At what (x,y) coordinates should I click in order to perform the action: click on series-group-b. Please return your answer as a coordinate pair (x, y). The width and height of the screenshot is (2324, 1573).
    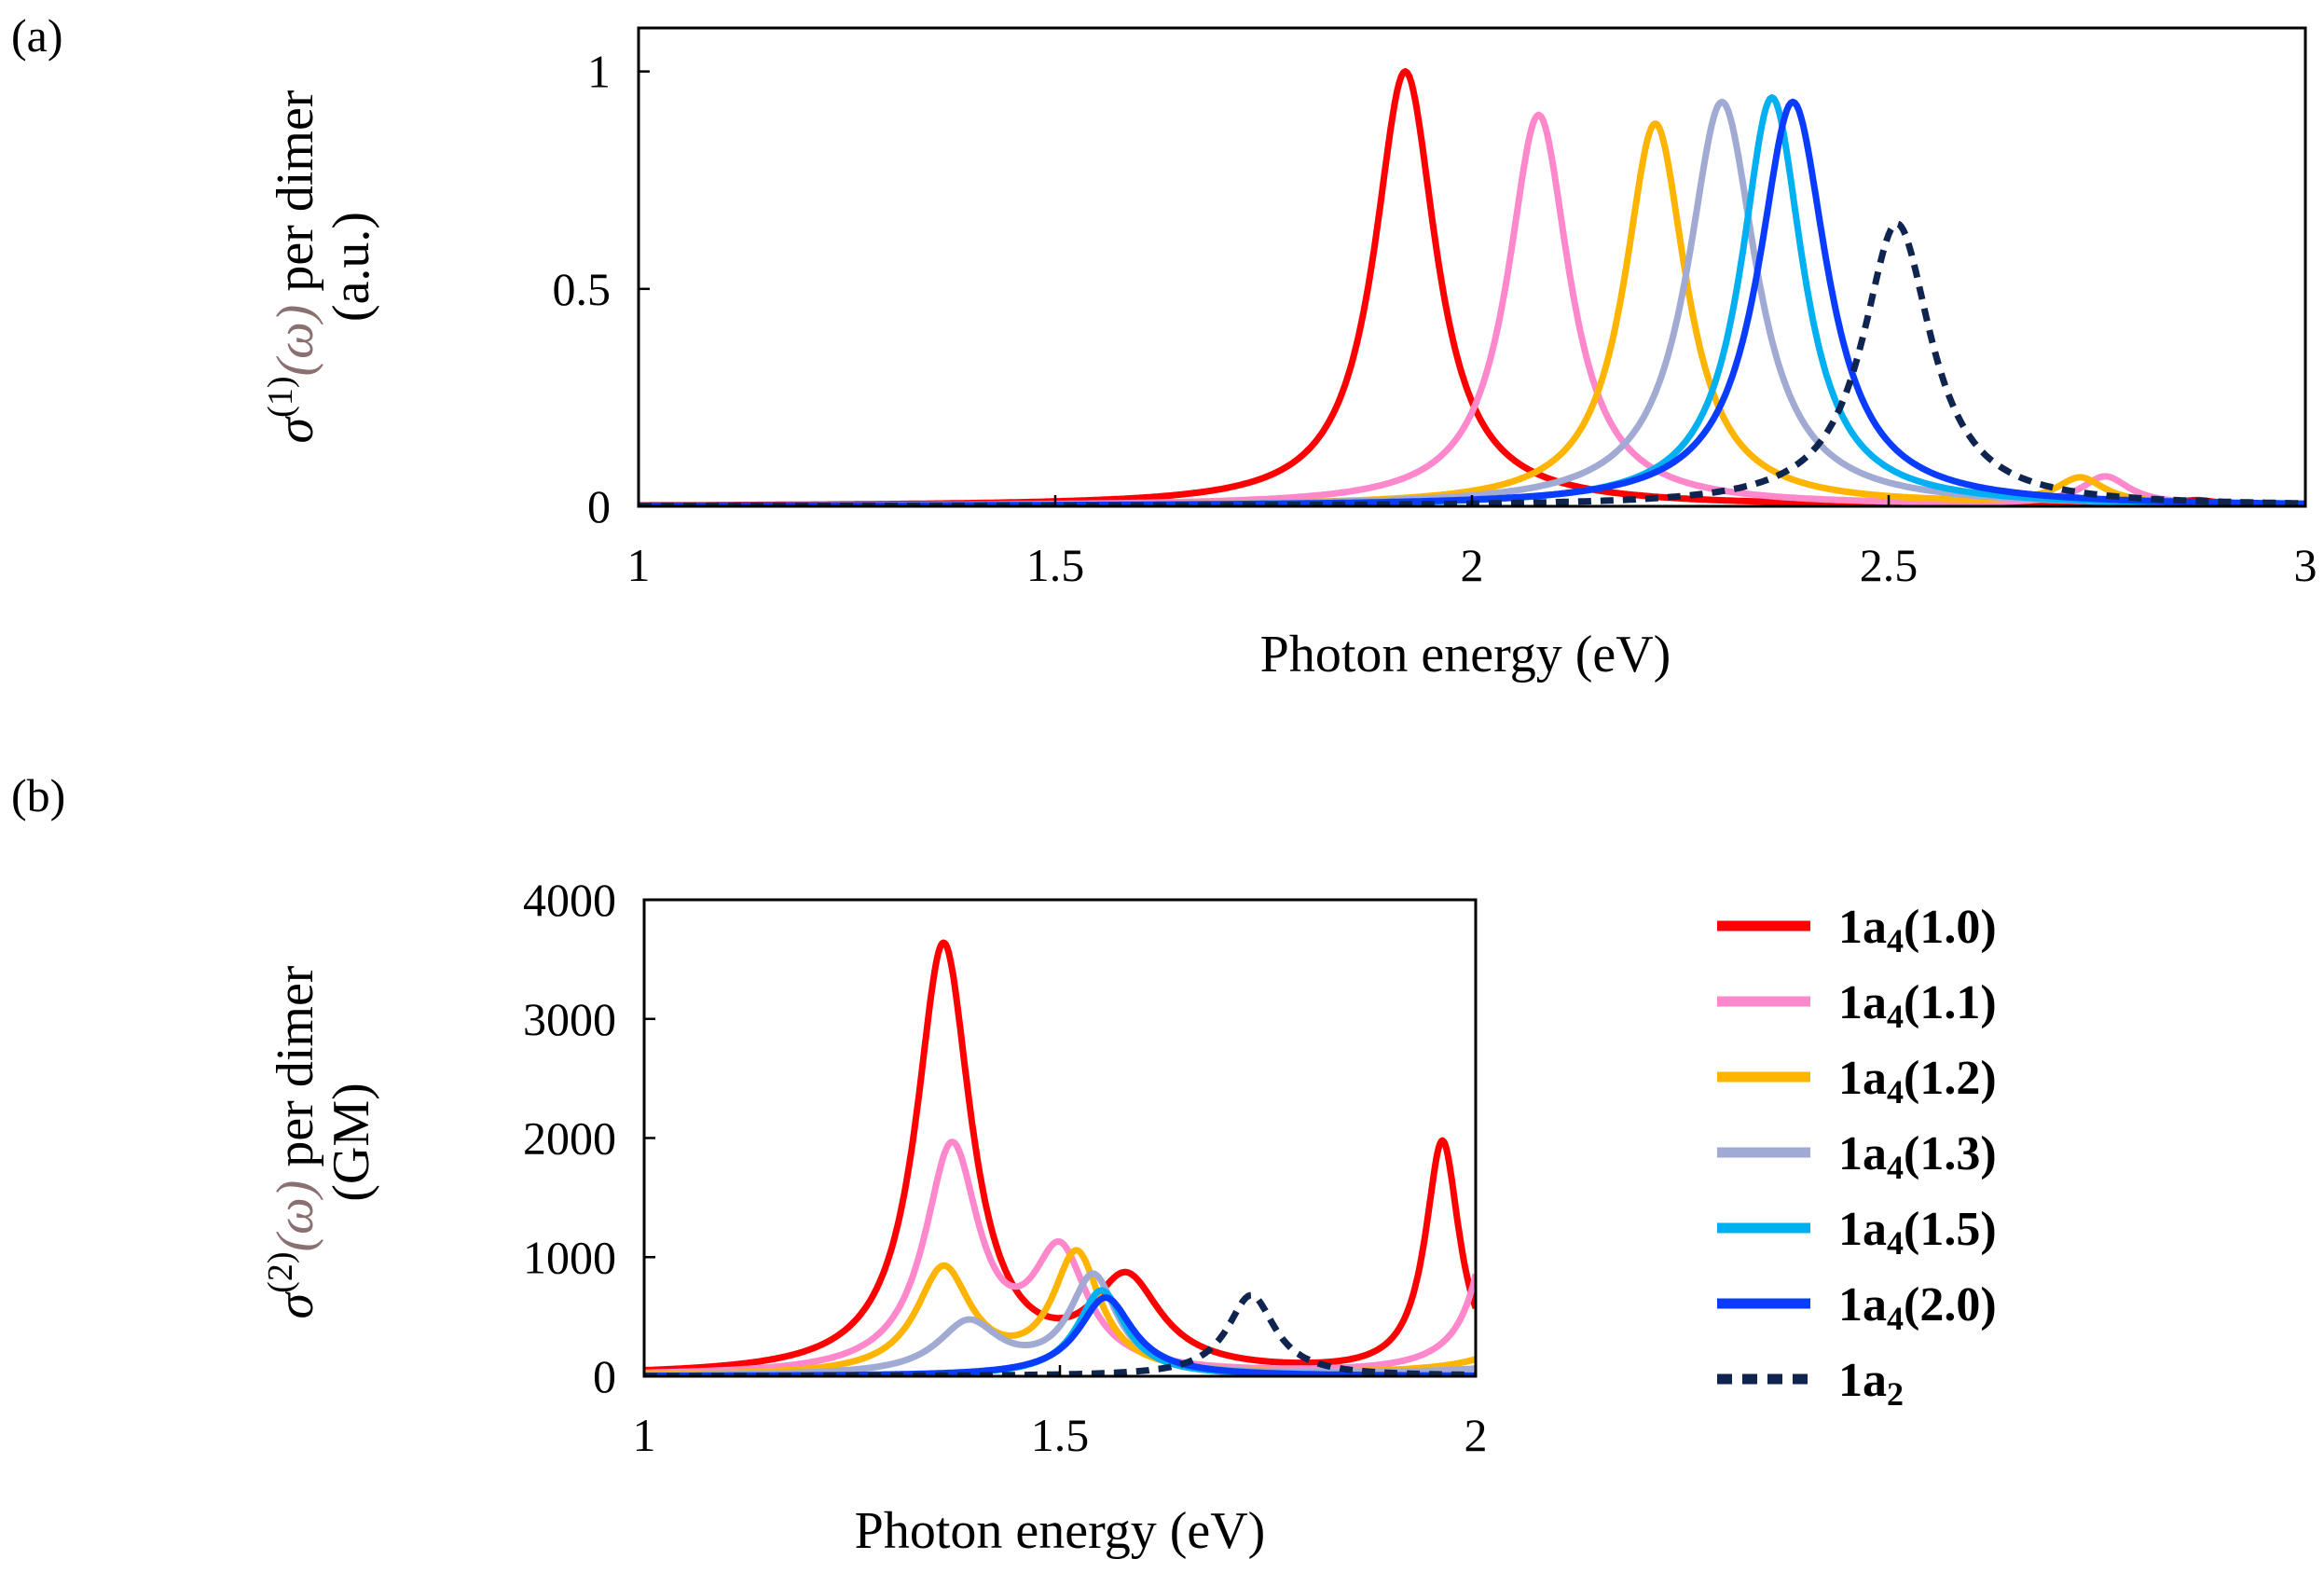
    Looking at the image, I should click on (1060, 1157).